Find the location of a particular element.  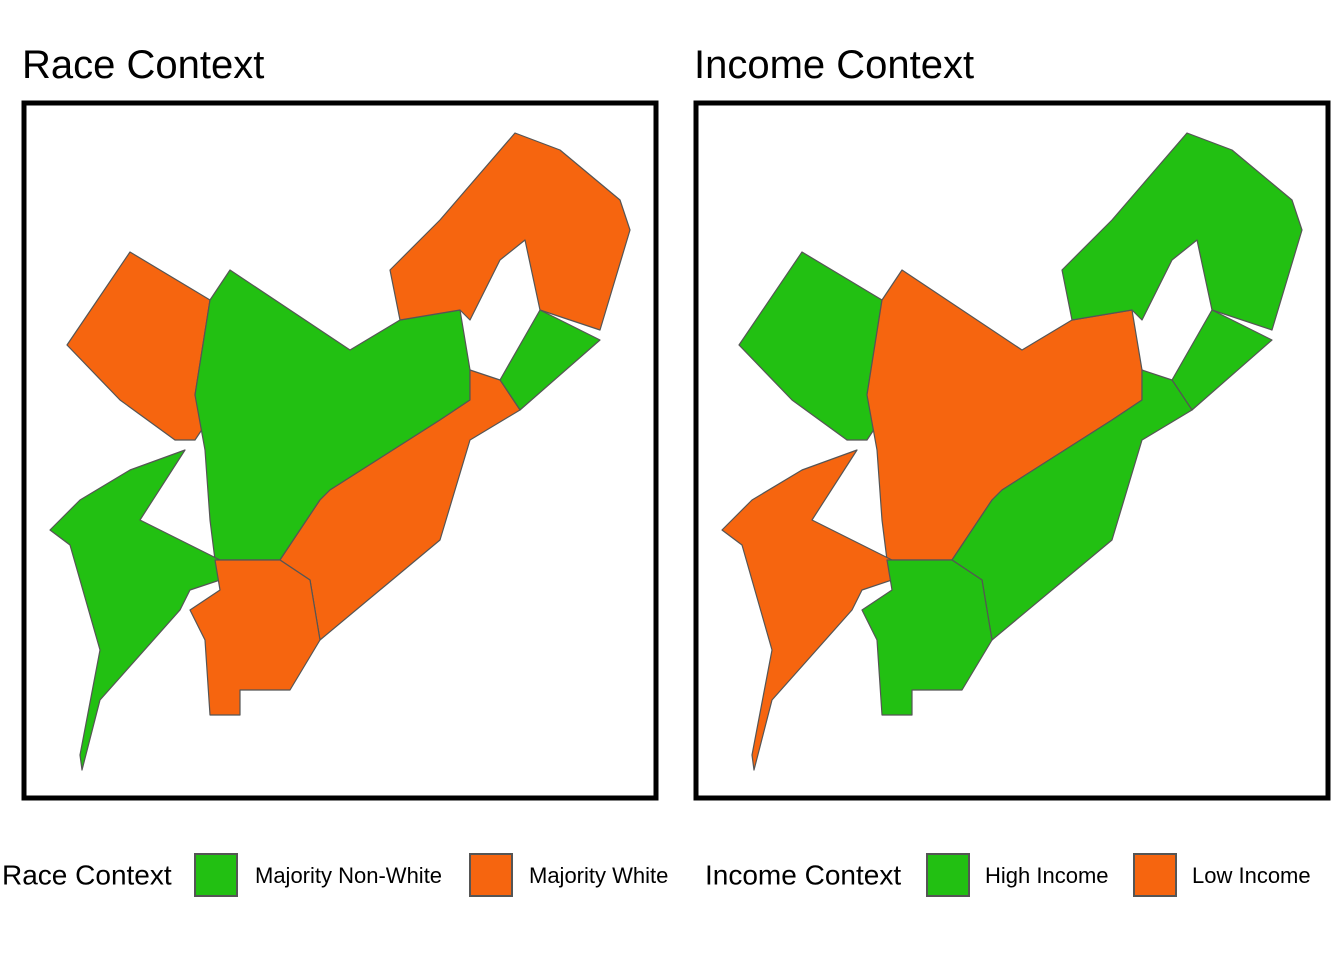

legend-label: Majority Non-White is located at coordinates (348, 875).